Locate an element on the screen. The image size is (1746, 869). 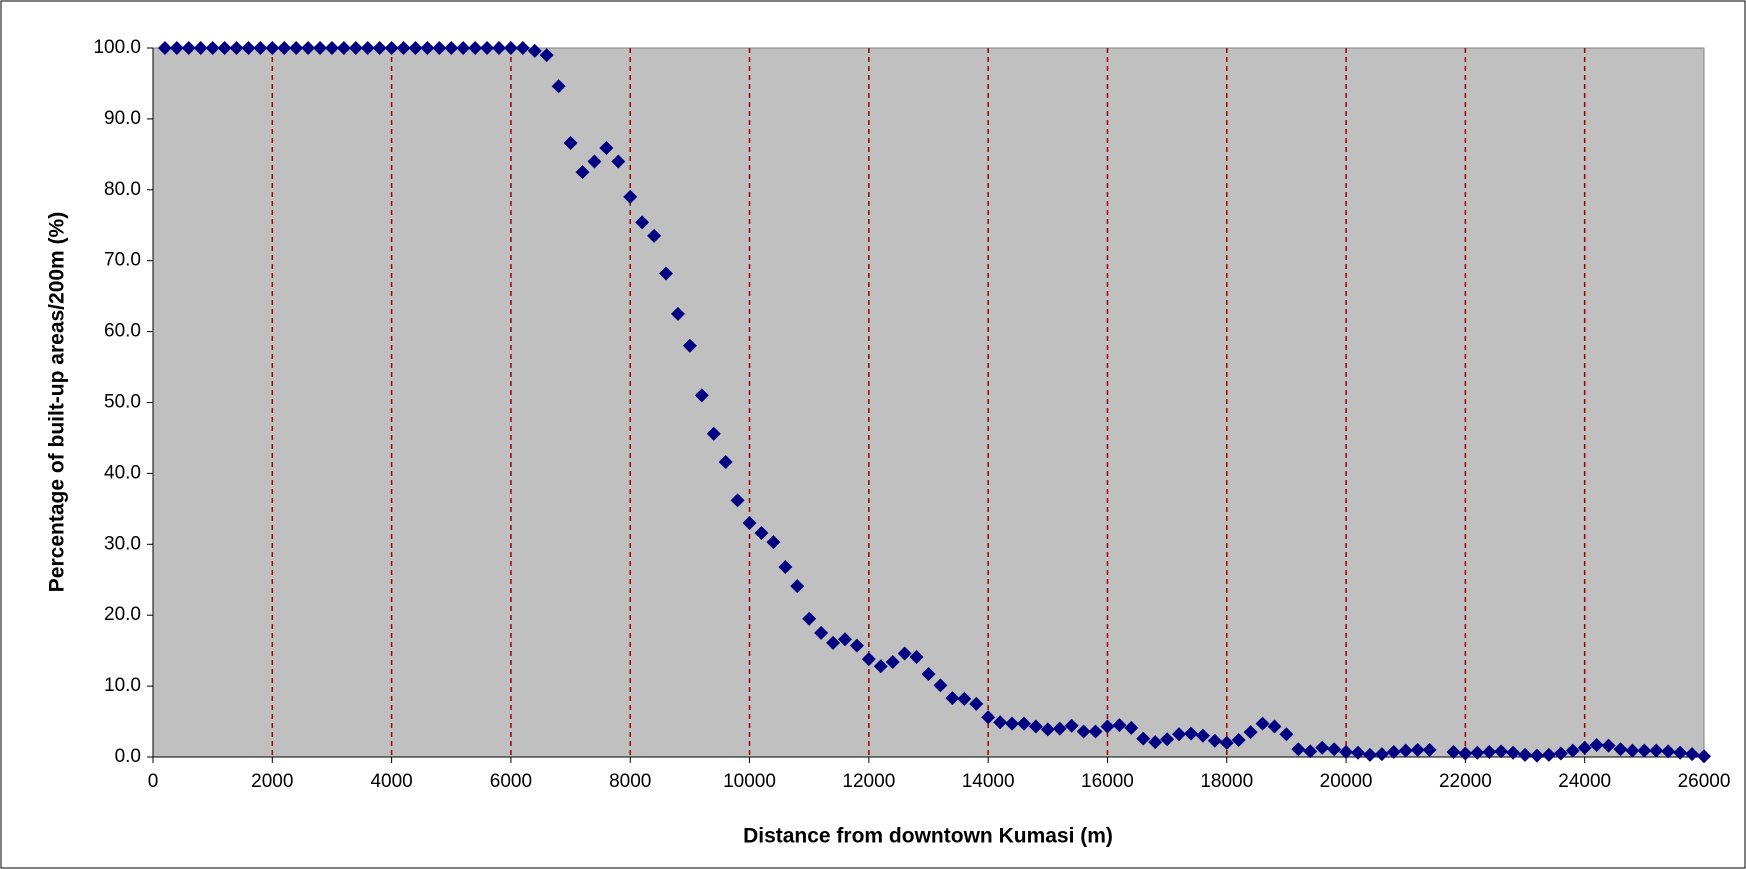
y-tick-label: 20.0 is located at coordinates (122, 614).